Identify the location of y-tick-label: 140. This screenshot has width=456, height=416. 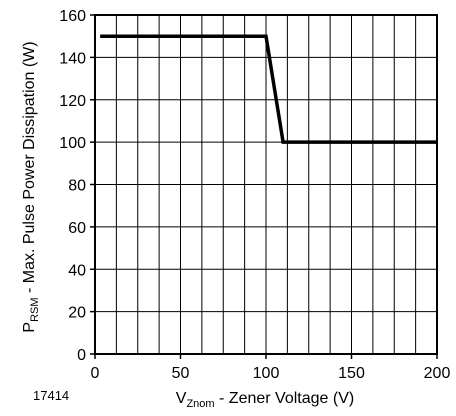
(72, 58).